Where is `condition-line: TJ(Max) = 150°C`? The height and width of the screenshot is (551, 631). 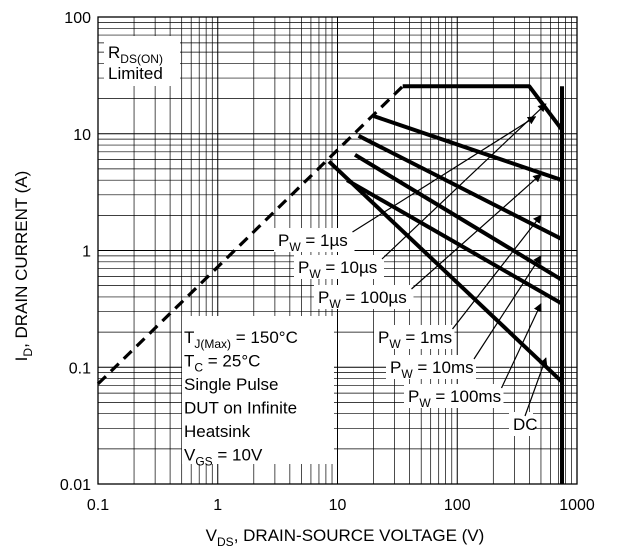 condition-line: TJ(Max) = 150°C is located at coordinates (241, 339).